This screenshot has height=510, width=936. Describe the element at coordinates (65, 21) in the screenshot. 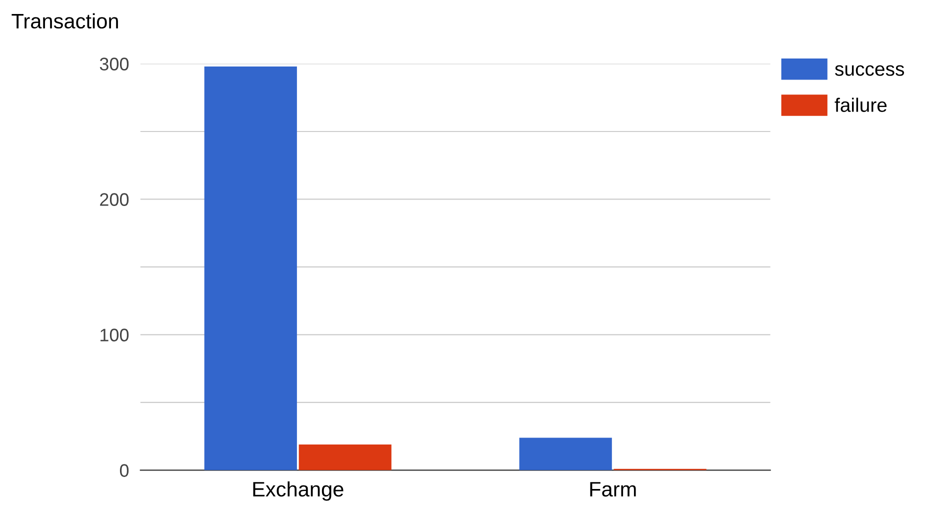

I see `y-axis-title: Transaction` at that location.